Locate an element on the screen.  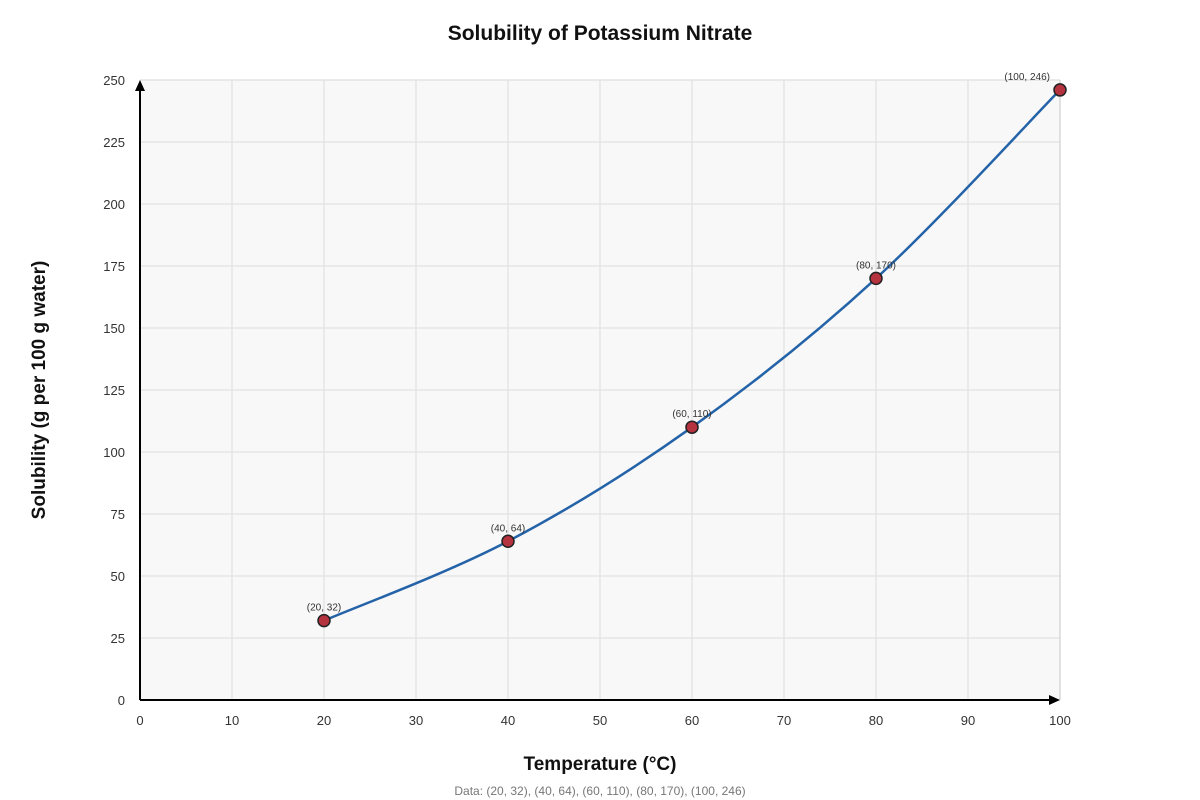
x-tick-label: 30 is located at coordinates (416, 720).